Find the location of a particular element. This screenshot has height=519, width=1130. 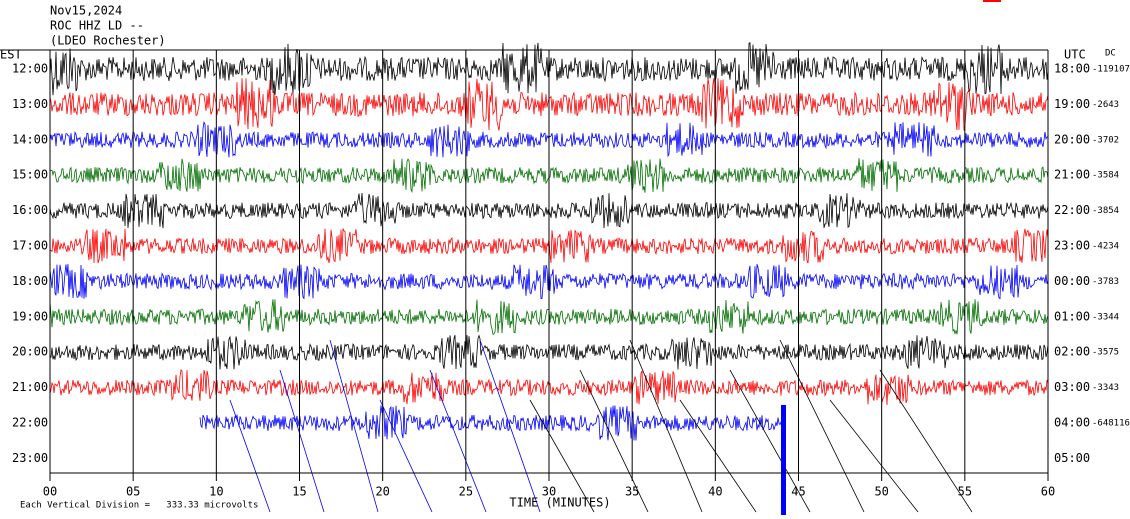

utc-label: 20:00 is located at coordinates (1072, 139).